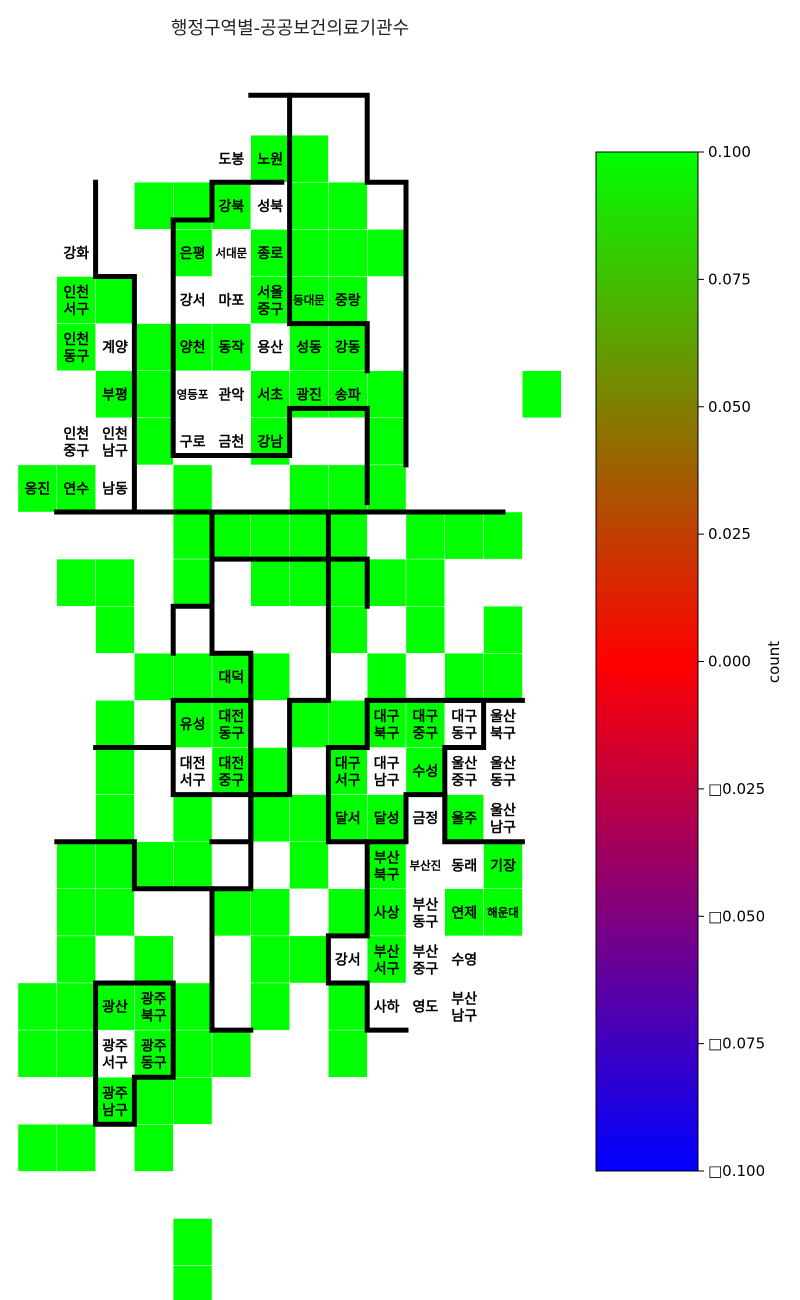 This screenshot has height=1300, width=800. I want to click on tile-label: 인천 서구, so click(76, 301).